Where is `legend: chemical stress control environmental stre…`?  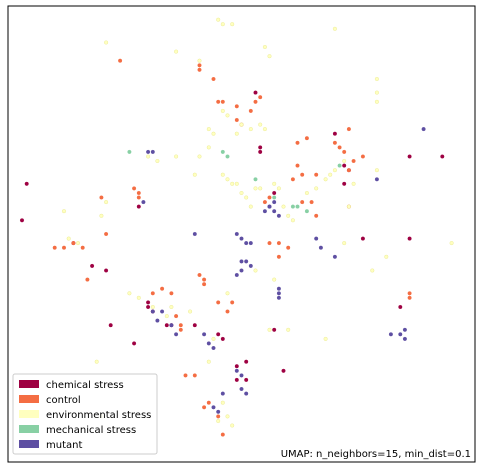
legend: chemical stress control environmental stre… is located at coordinates (85, 414).